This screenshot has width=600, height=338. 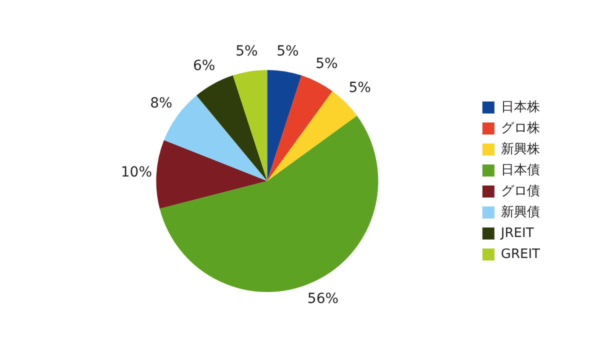 I want to click on data-label: 56%, so click(x=323, y=299).